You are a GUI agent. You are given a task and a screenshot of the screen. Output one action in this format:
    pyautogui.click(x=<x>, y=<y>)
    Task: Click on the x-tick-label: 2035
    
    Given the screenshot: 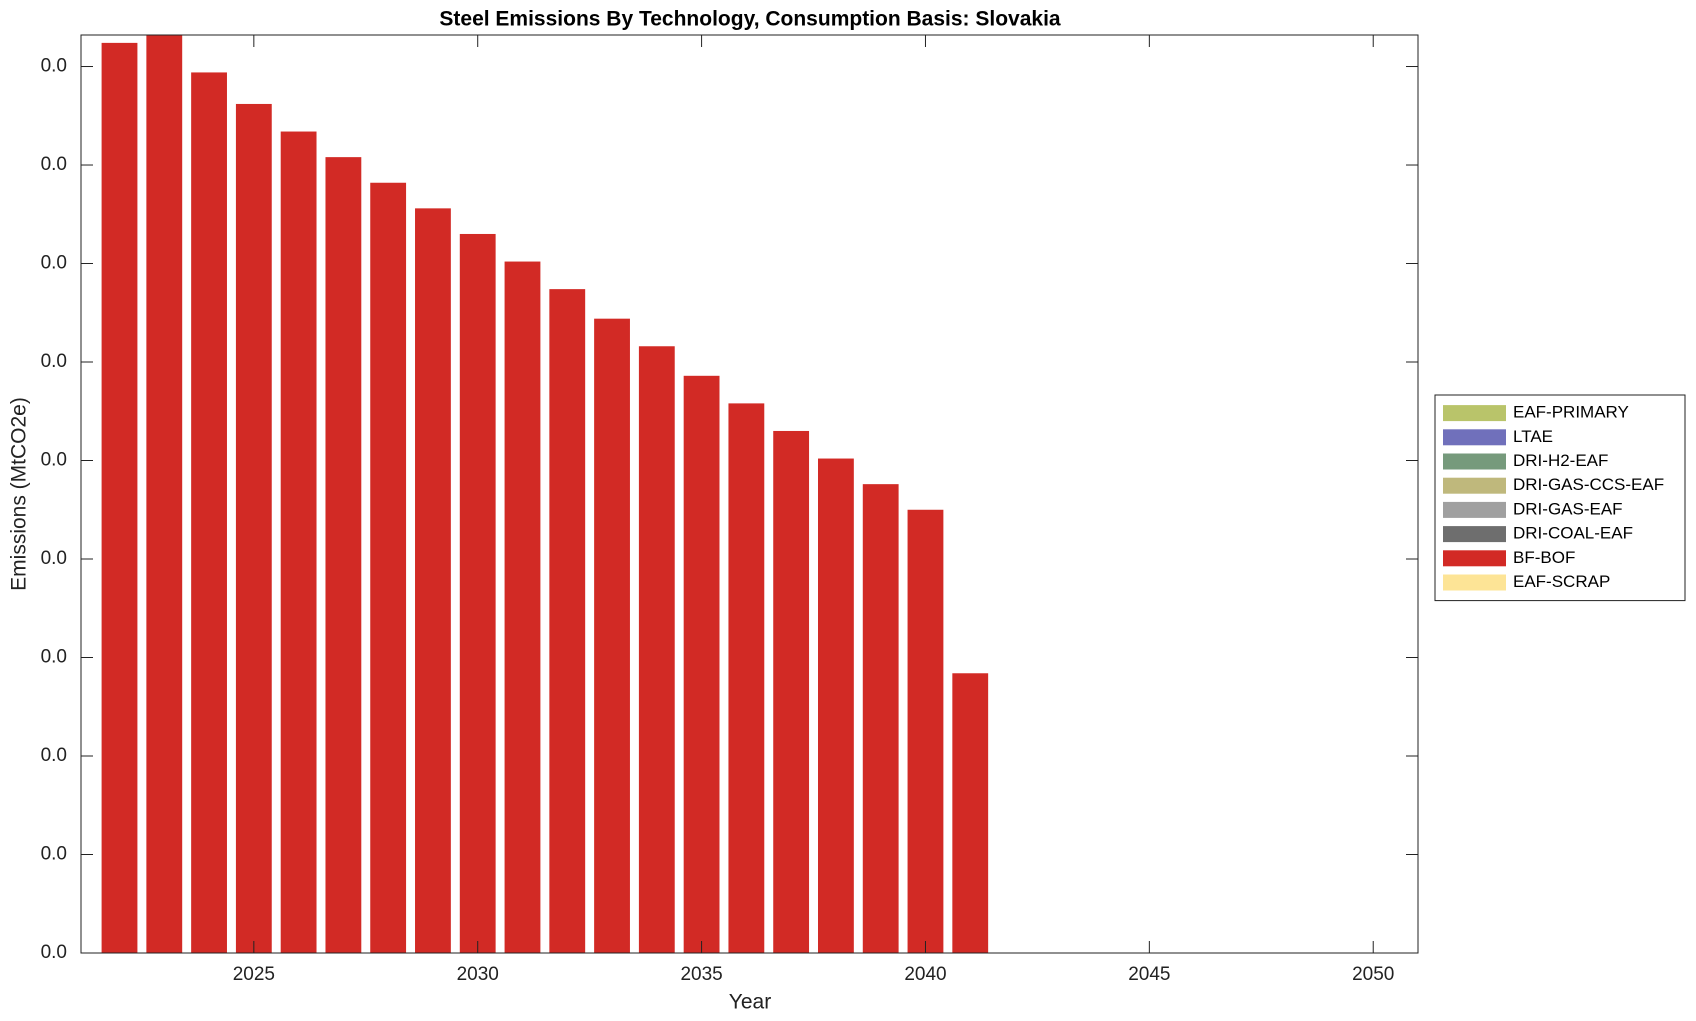 What is the action you would take?
    pyautogui.click(x=701, y=974)
    